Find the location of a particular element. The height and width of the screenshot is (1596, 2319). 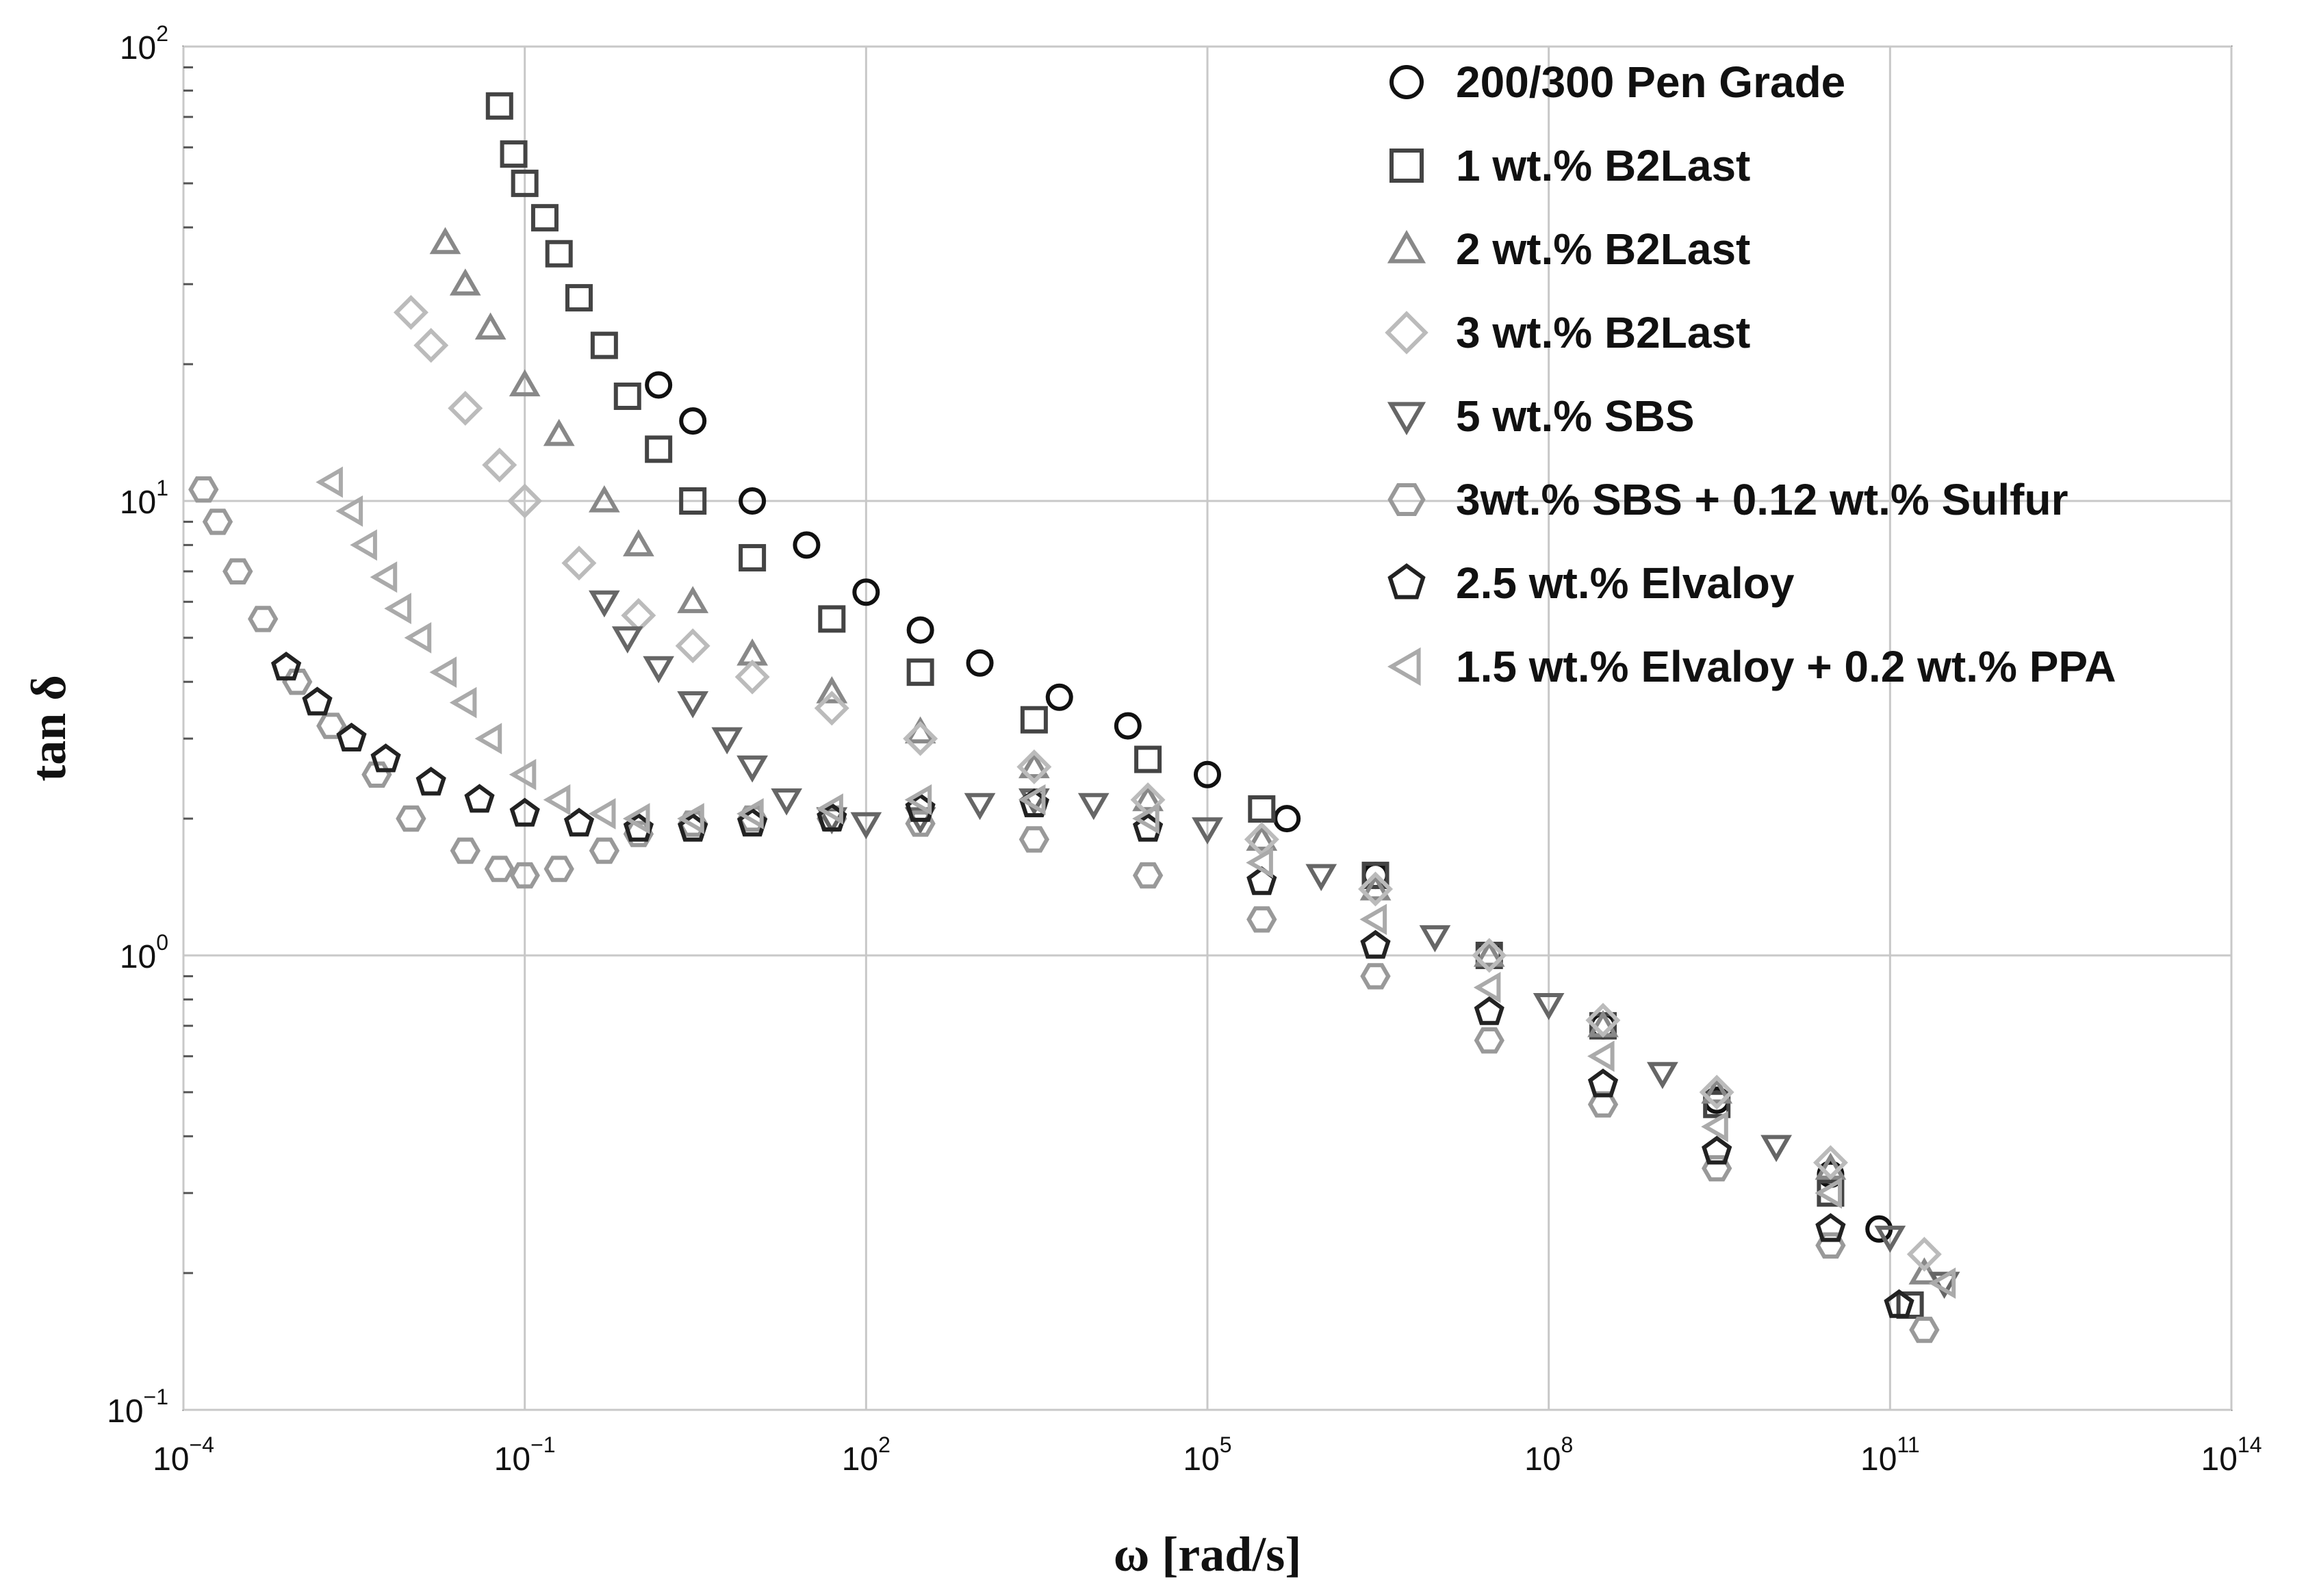

legend-item: 3 wt.% B2Last is located at coordinates (1567, 332).